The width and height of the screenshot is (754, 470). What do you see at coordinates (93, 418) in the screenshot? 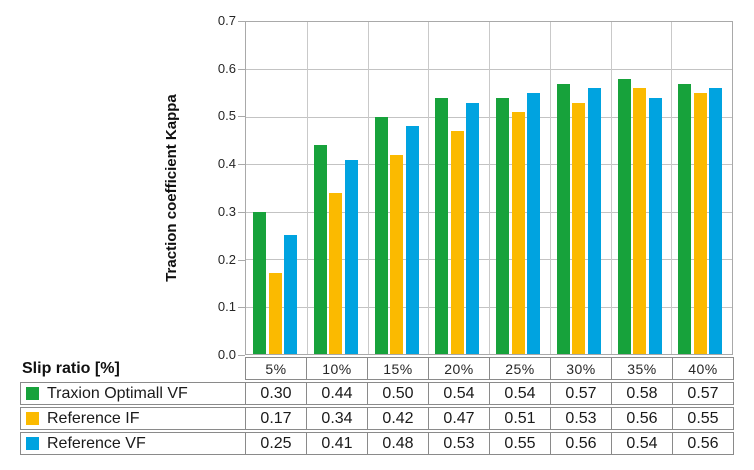
I see `series-name: Reference IF` at bounding box center [93, 418].